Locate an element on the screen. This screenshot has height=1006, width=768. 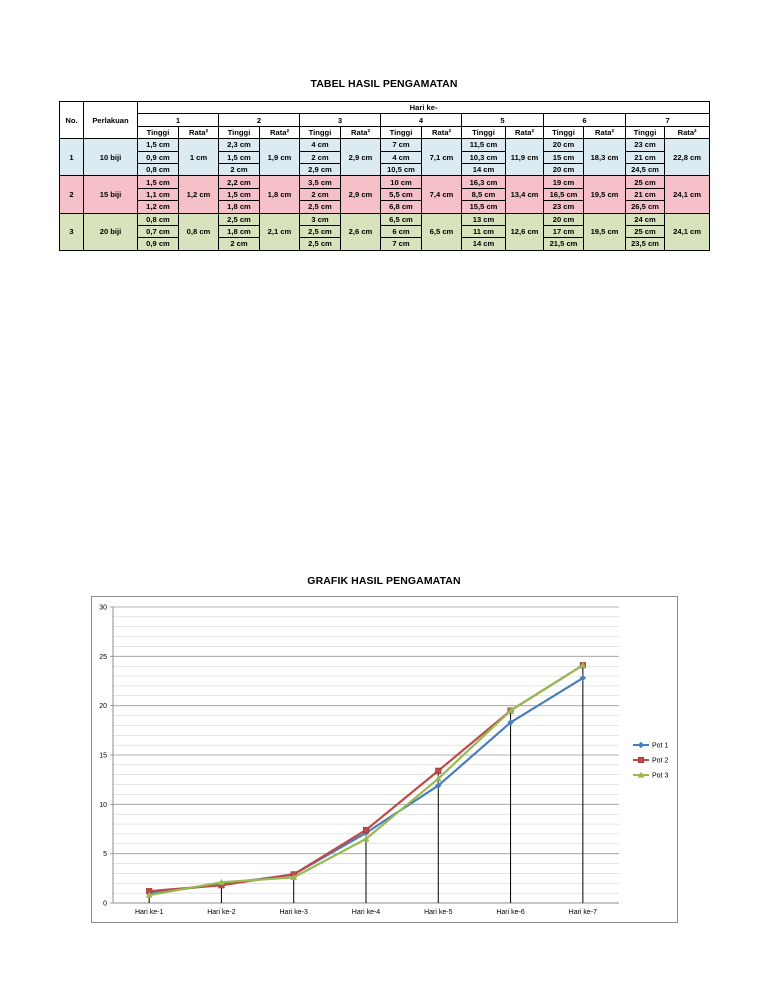
legend-marker is located at coordinates (641, 774).